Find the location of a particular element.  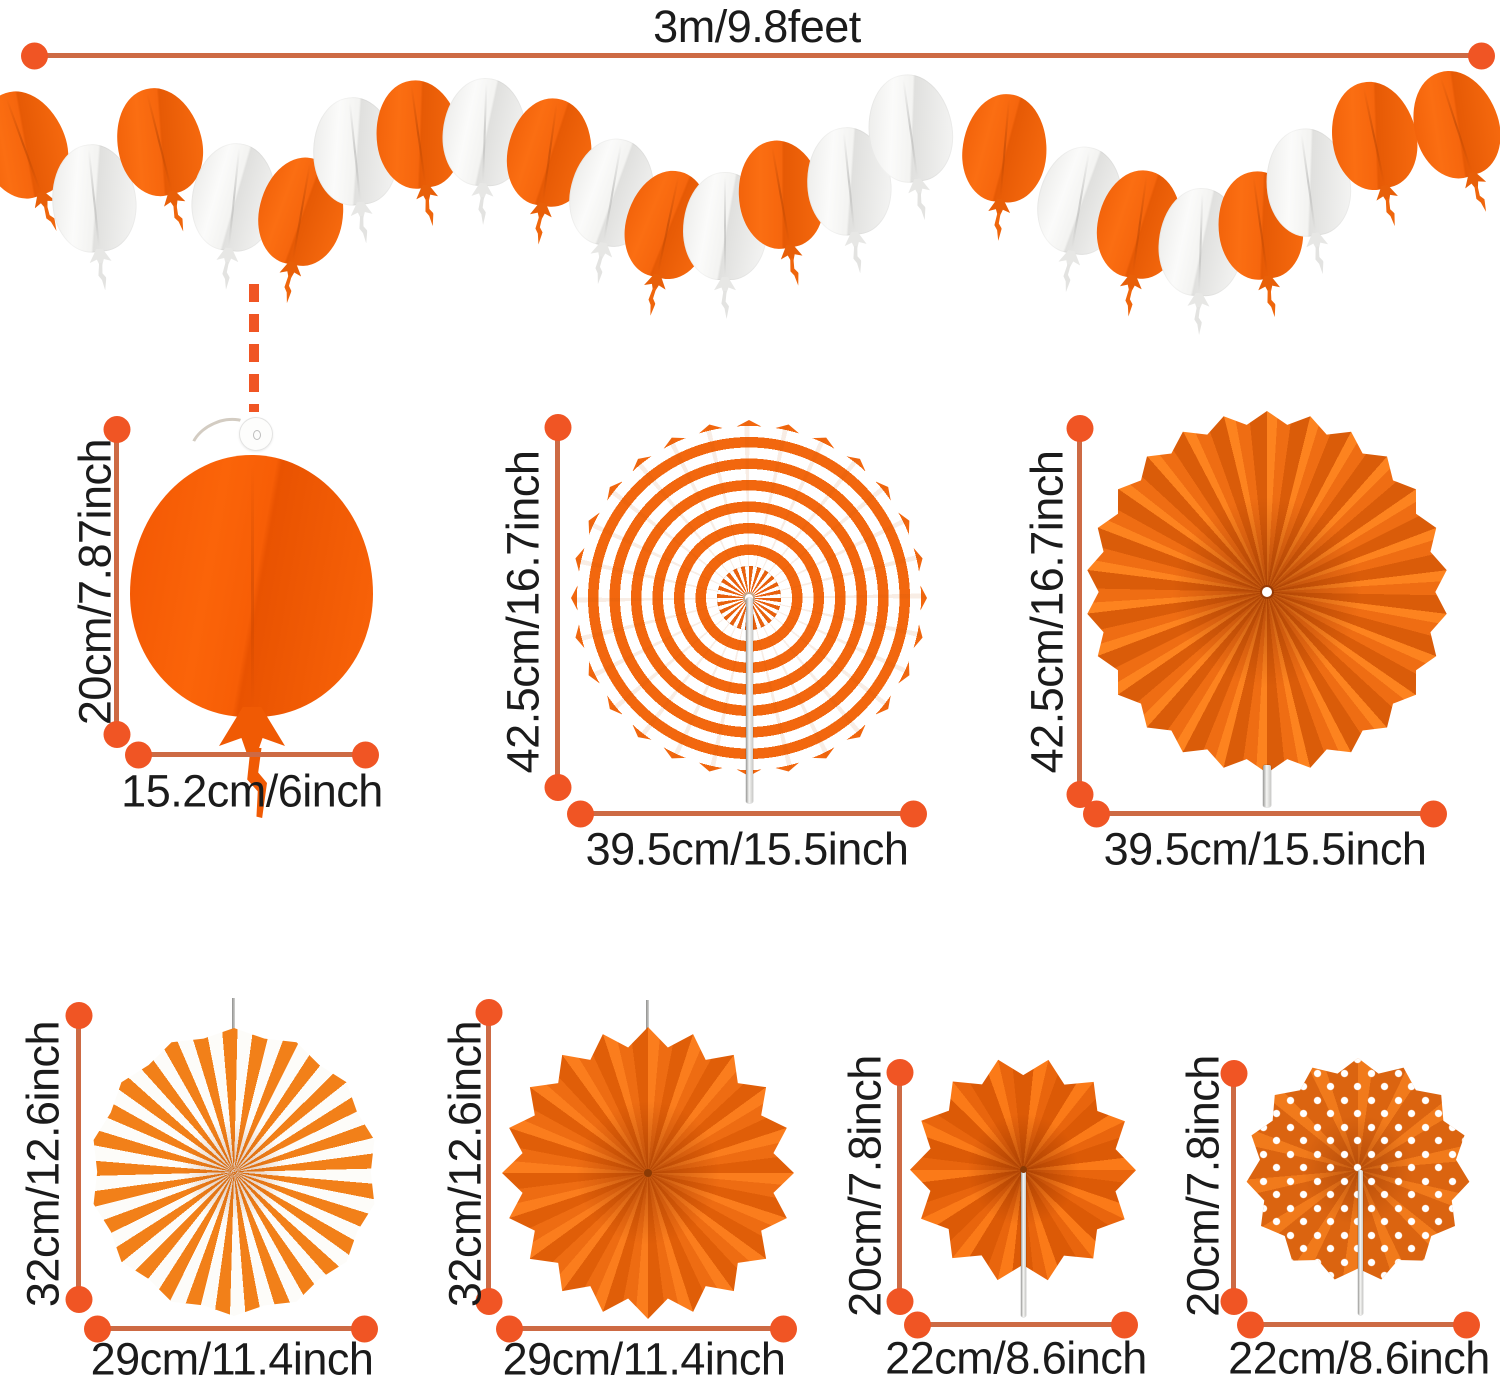

spiral-fan-width-label: 29cm/11.4inch is located at coordinates (232, 1359).